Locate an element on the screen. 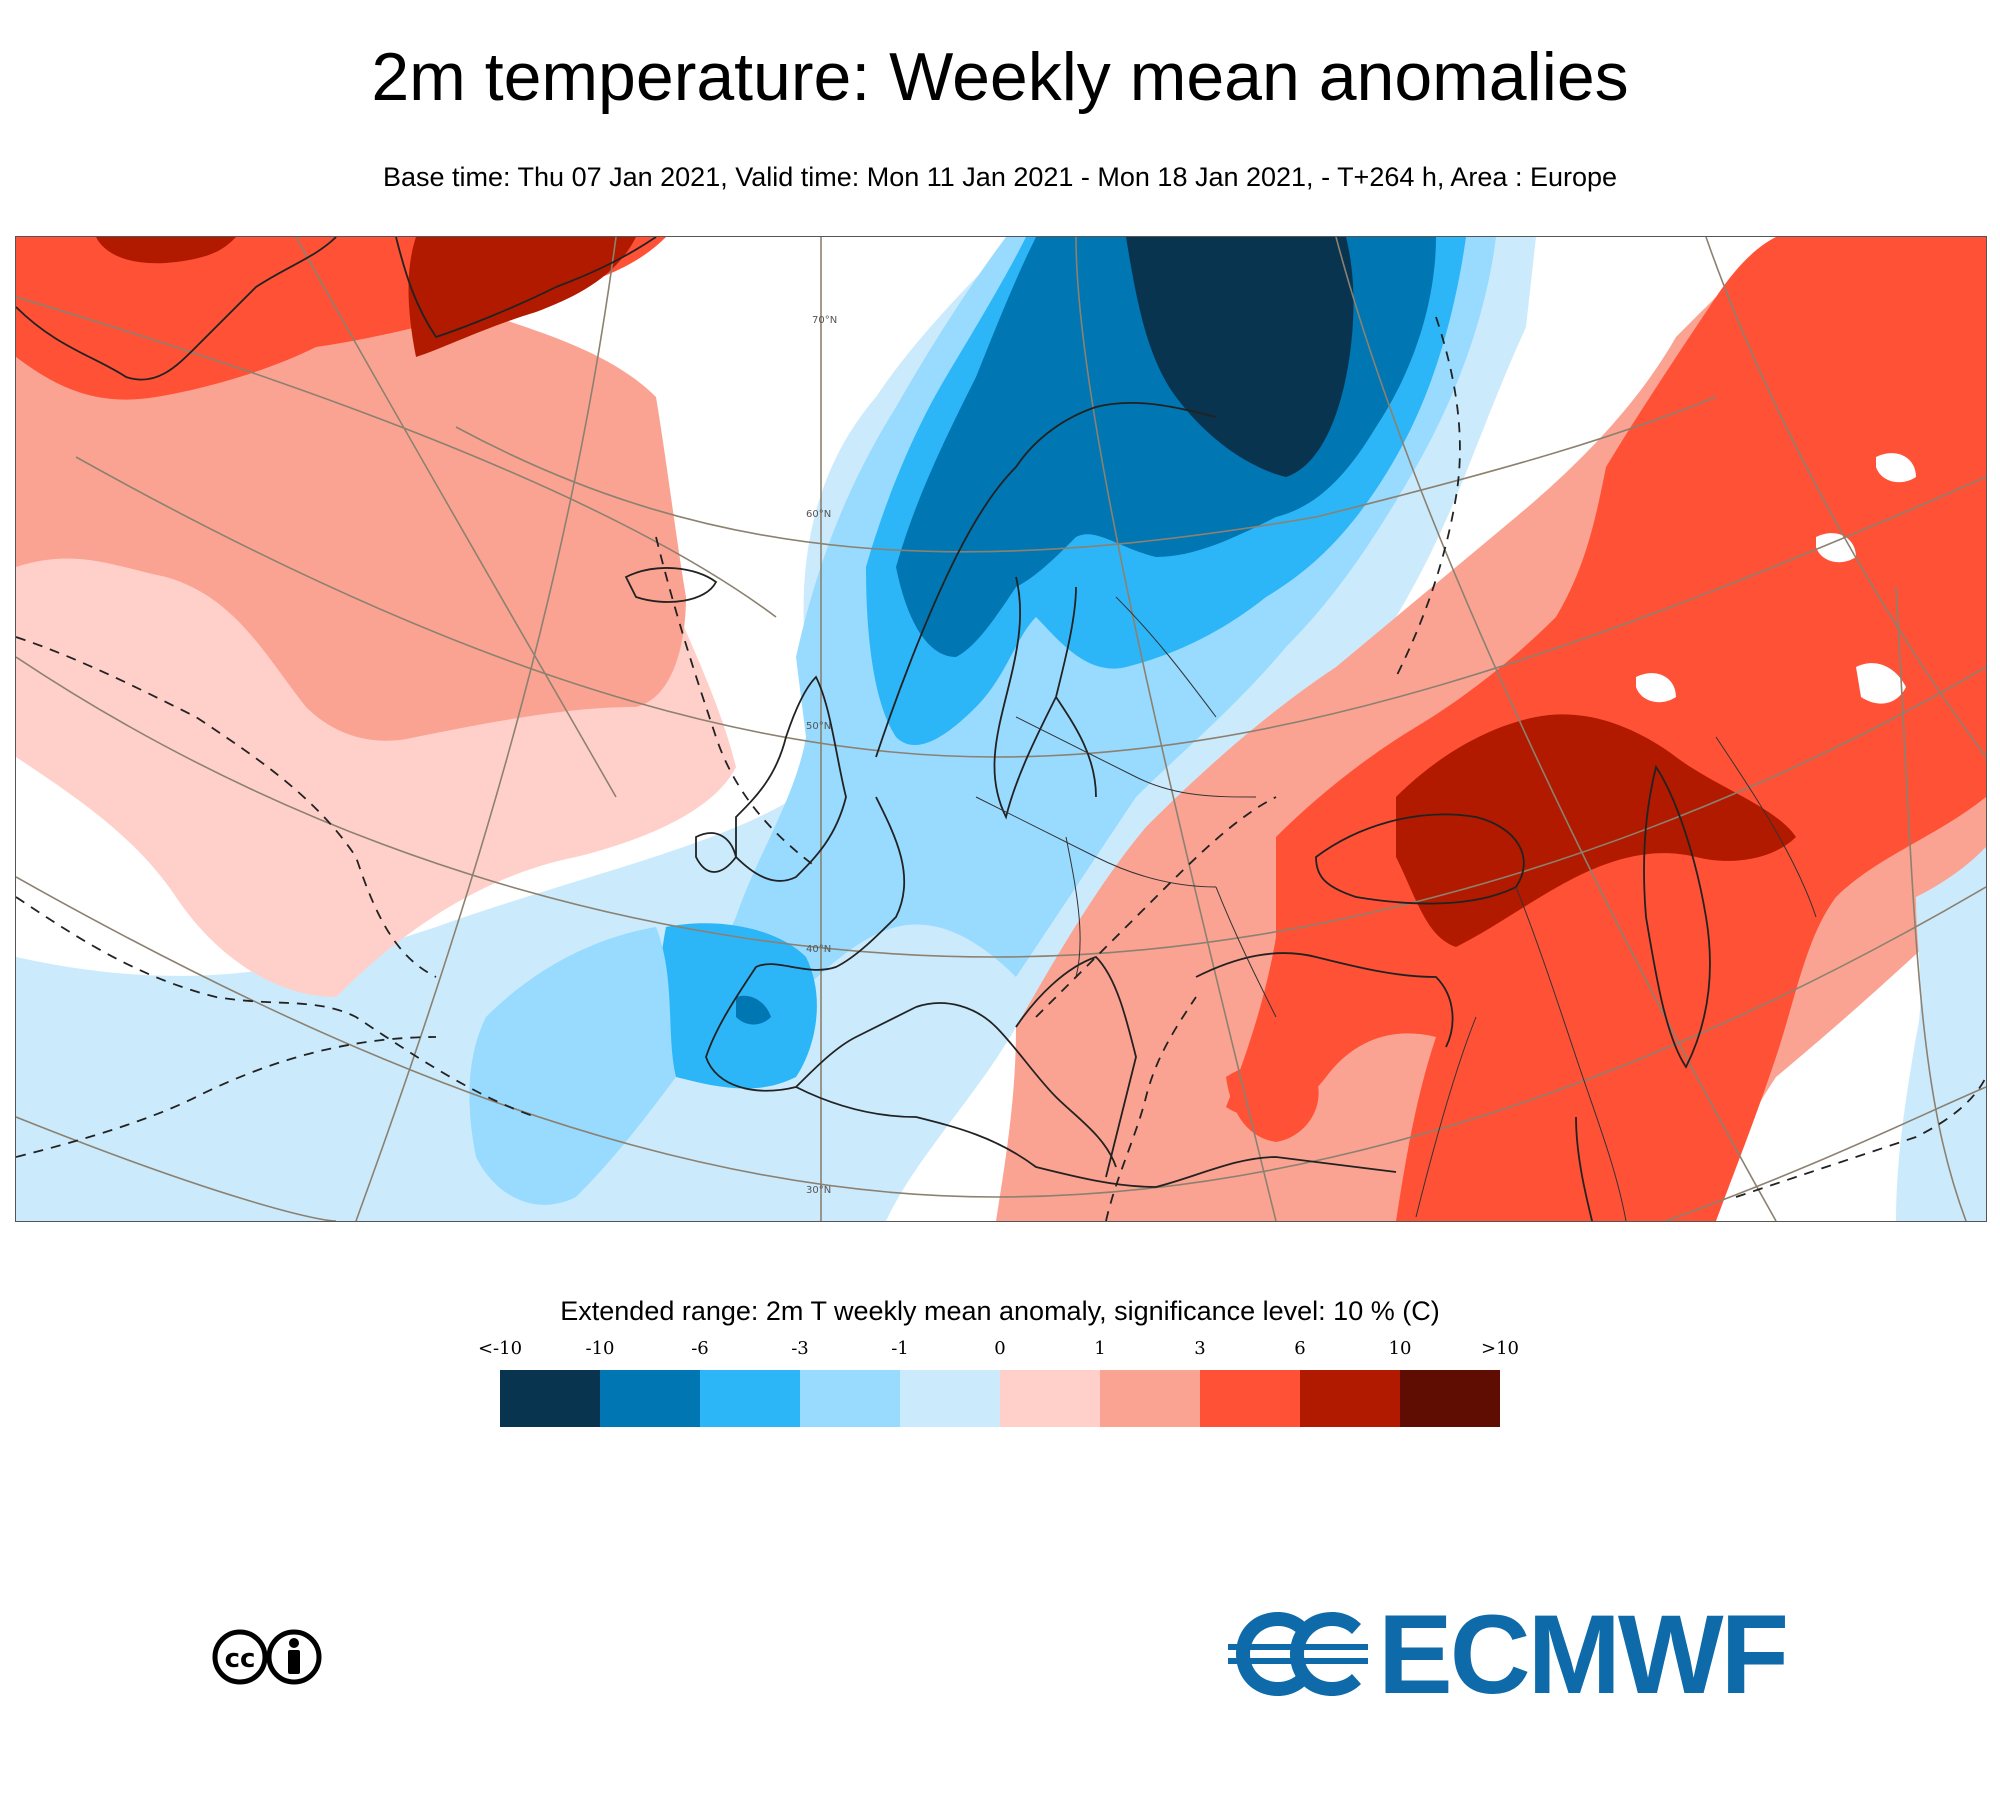  central-asia-light-blue is located at coordinates (1941, 1034).